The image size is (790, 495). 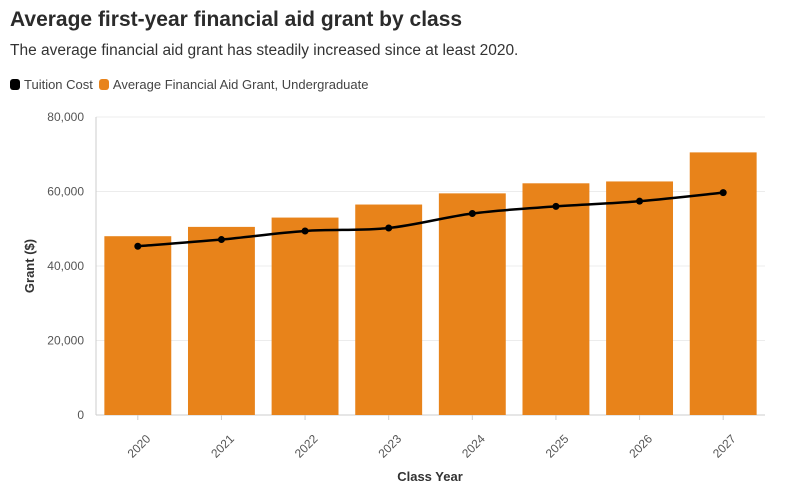 What do you see at coordinates (139, 446) in the screenshot?
I see `x-tick-label: 2020` at bounding box center [139, 446].